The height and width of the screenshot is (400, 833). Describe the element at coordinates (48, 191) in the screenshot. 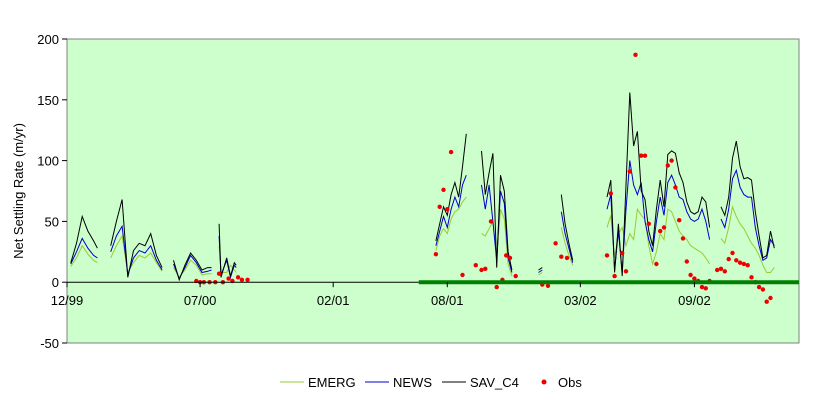

I see `y-tick-labels: -50 0 50 100 150 200` at that location.